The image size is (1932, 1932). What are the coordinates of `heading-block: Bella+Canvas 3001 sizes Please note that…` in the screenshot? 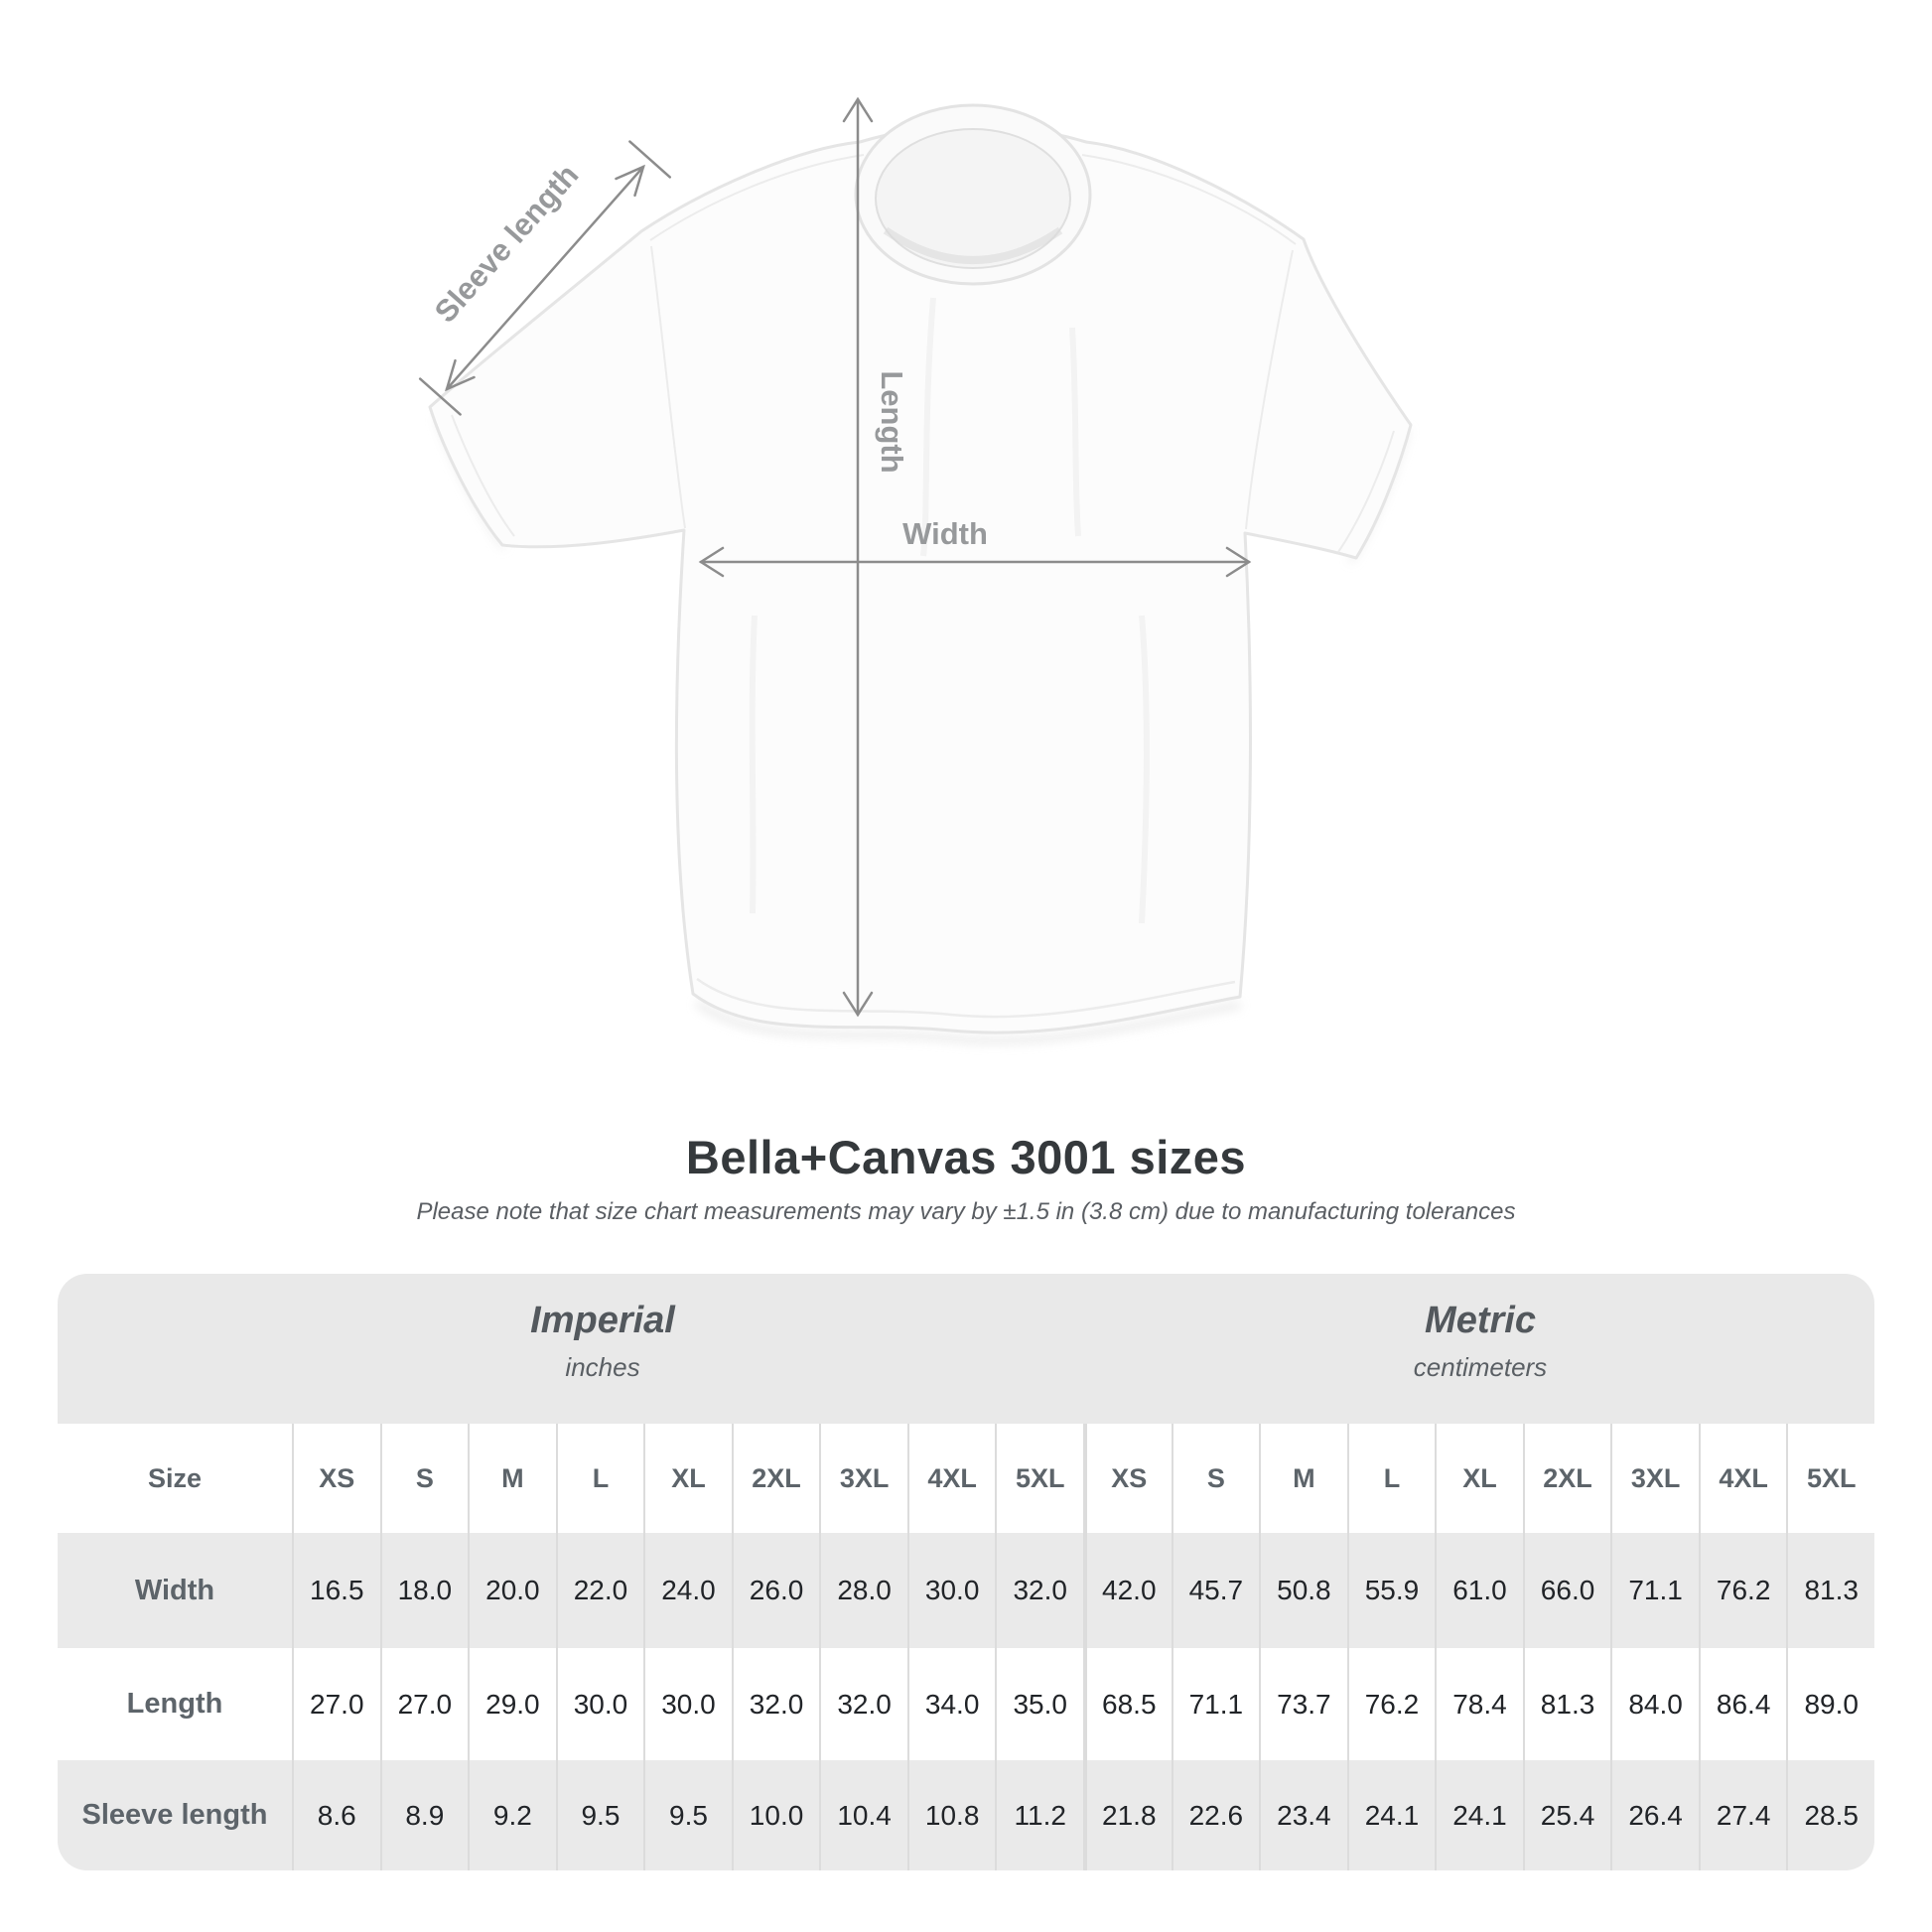 It's located at (966, 1178).